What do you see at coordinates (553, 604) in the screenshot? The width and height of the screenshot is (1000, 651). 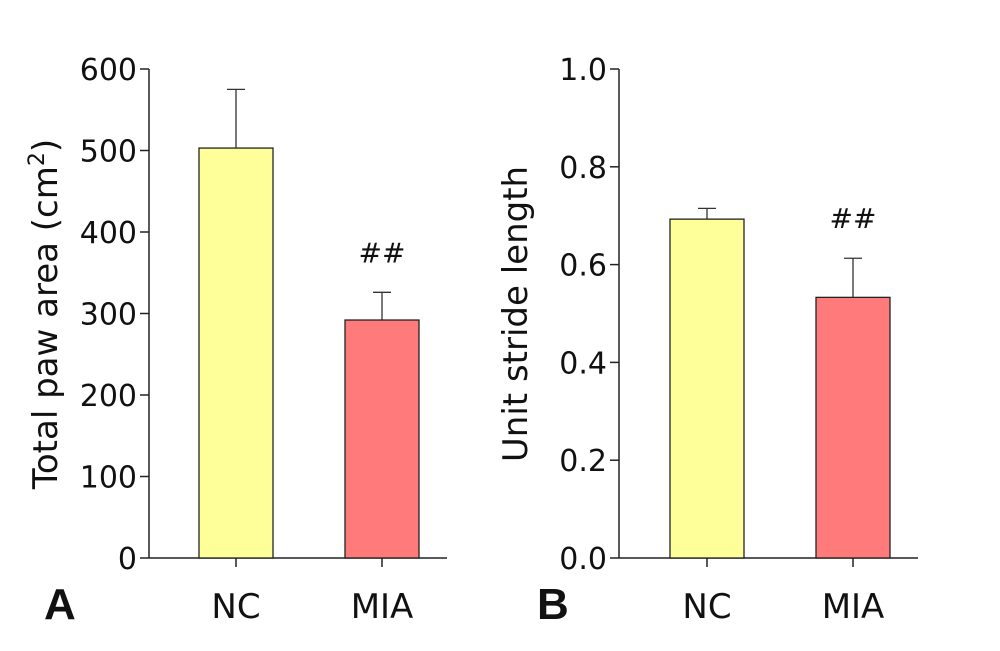 I see `panel-letter-b: B` at bounding box center [553, 604].